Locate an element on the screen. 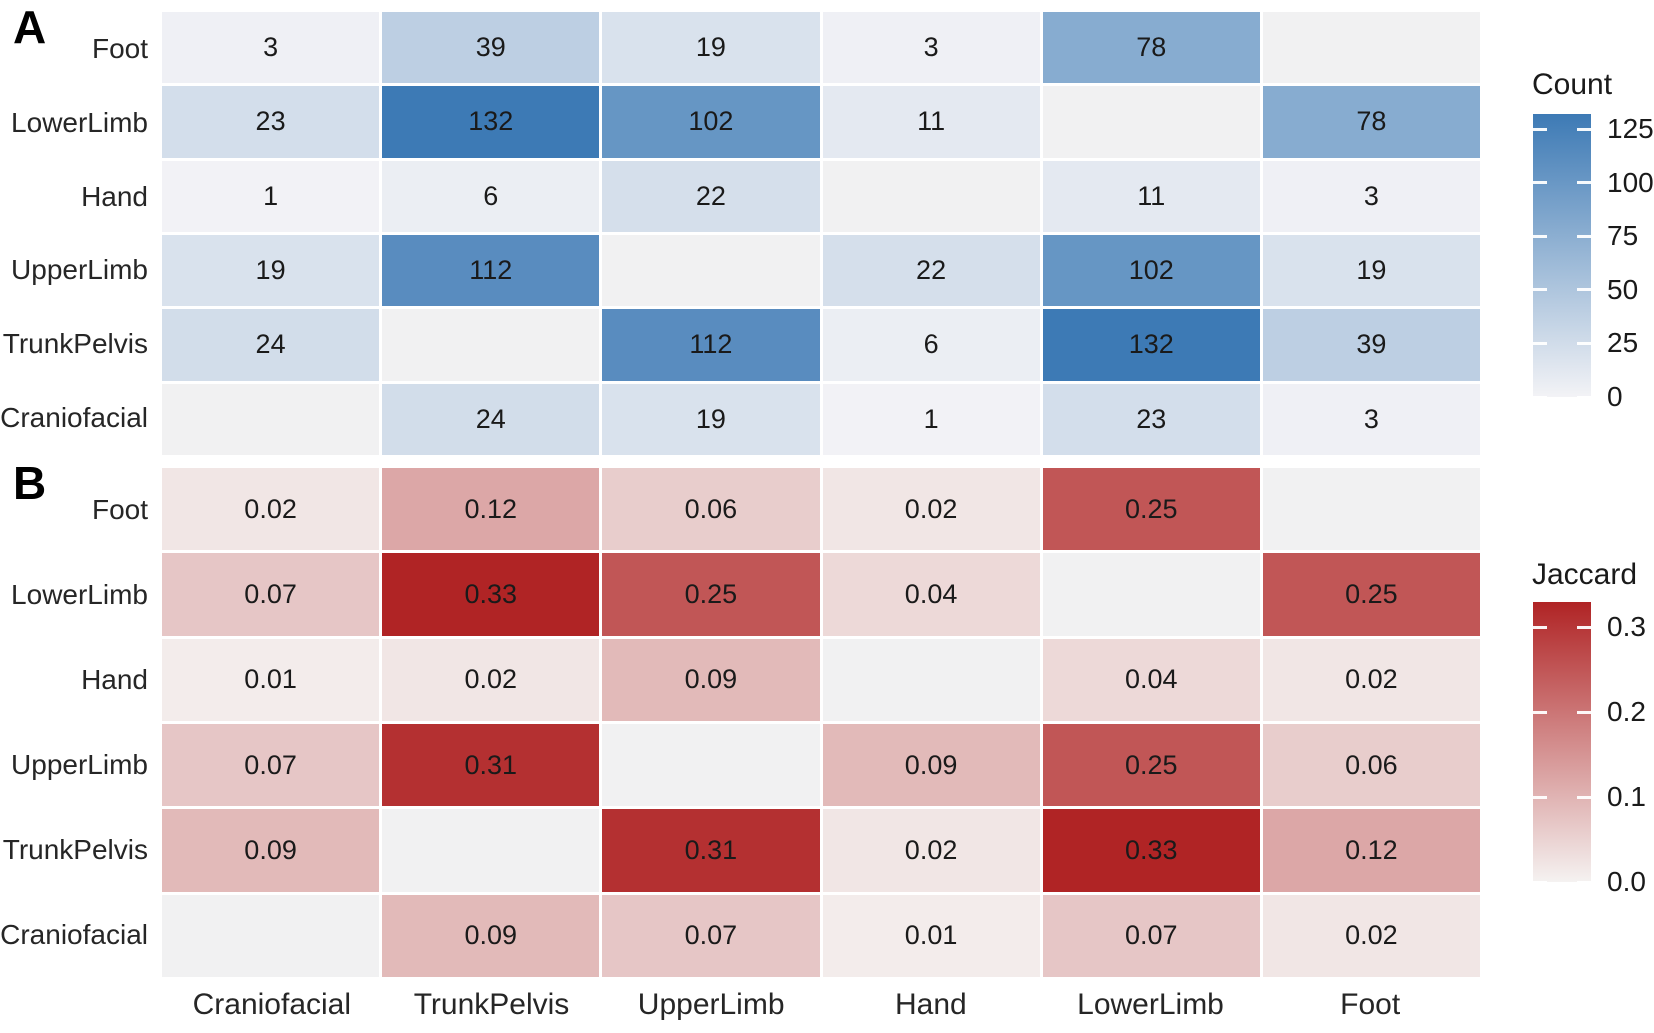 The width and height of the screenshot is (1654, 1033). heatmap-cell-trunkpelvis-lowerlimb: 132 is located at coordinates (1151, 345).